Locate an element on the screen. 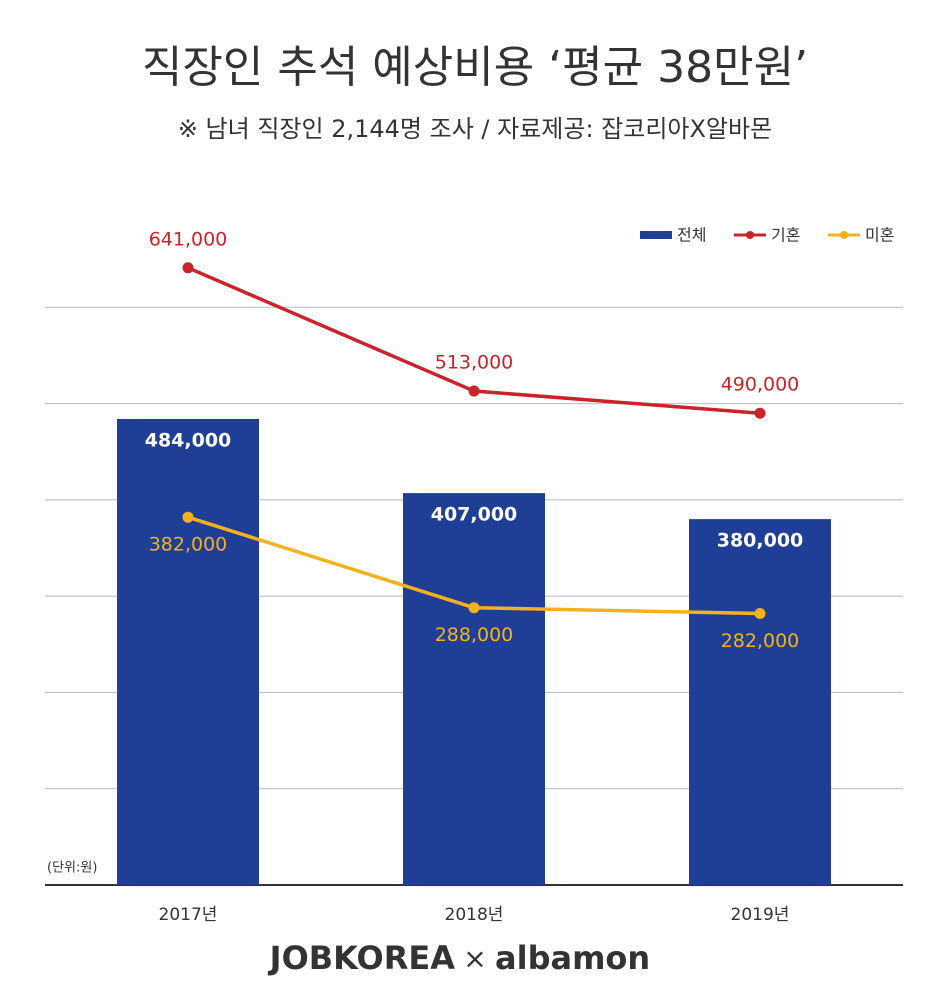 The width and height of the screenshot is (950, 1000). footer-logo: JOBKOREA is located at coordinates (362, 958).